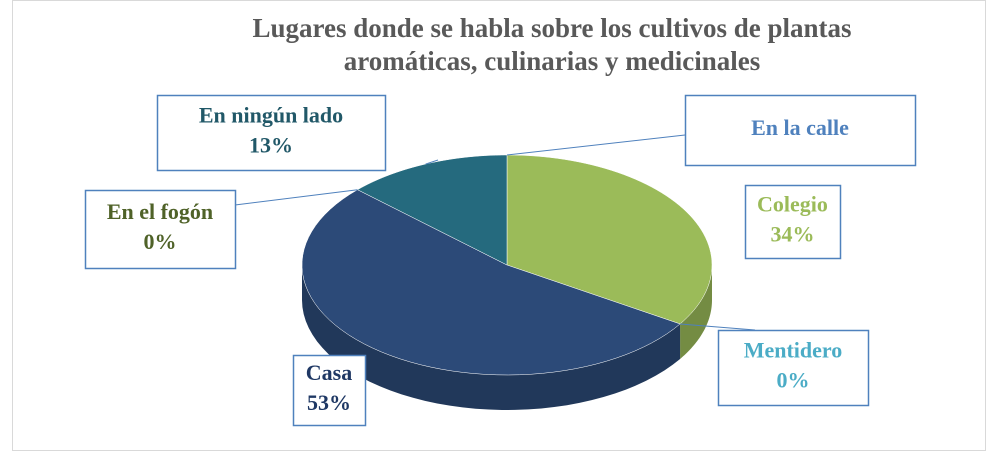 This screenshot has height=451, width=992. What do you see at coordinates (609, 239) in the screenshot?
I see `slice` at bounding box center [609, 239].